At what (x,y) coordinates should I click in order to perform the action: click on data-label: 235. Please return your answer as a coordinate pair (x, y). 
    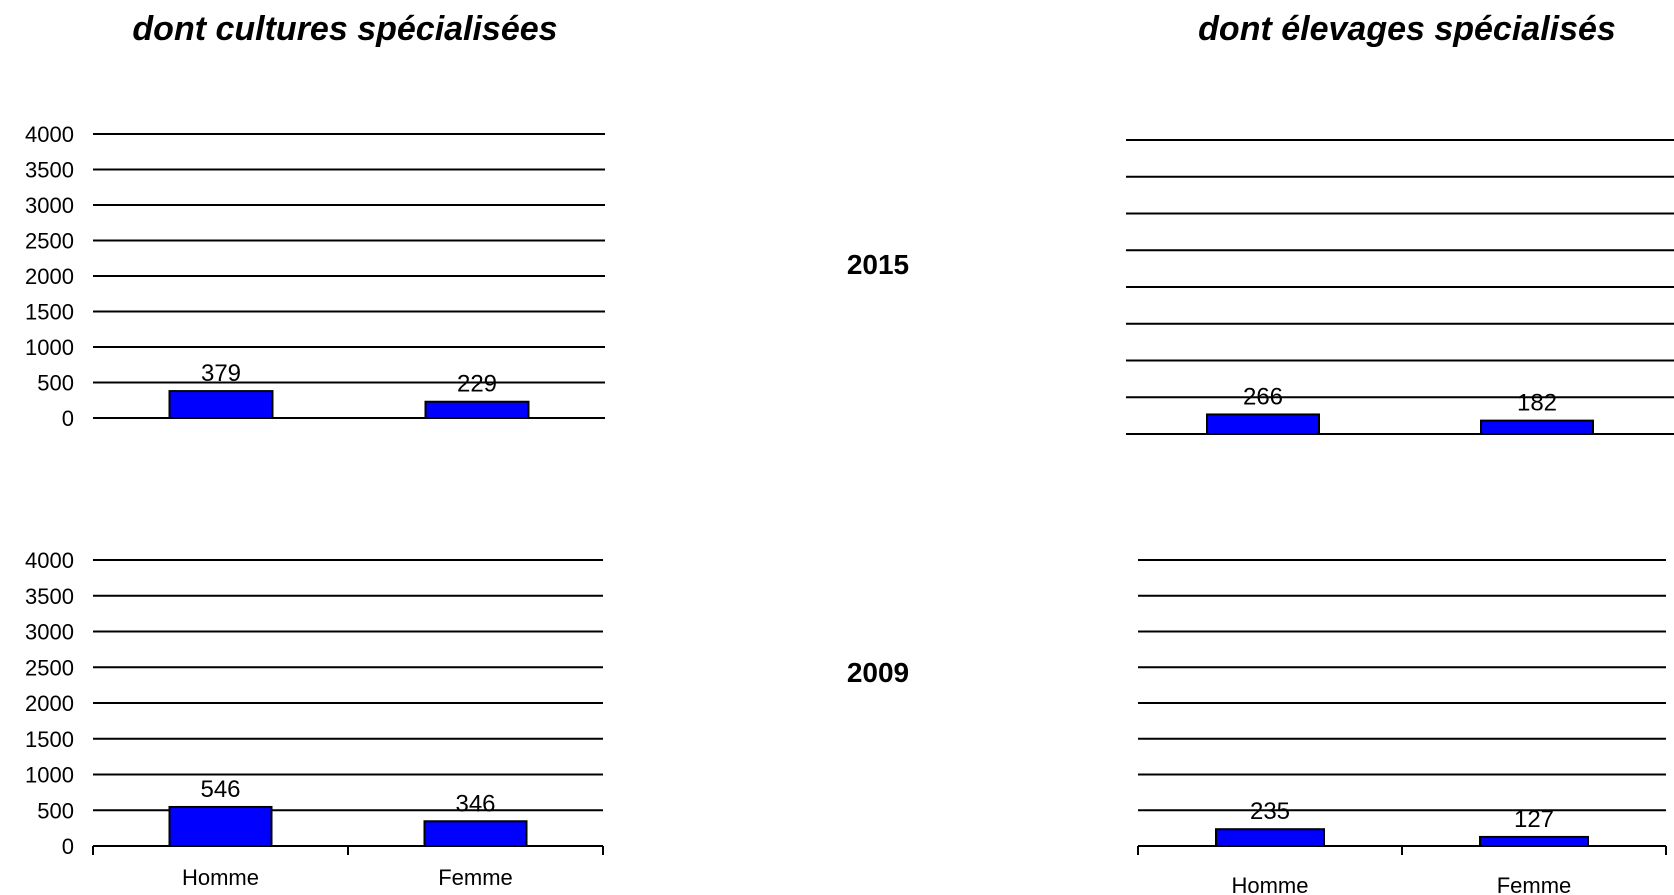
    Looking at the image, I should click on (1270, 811).